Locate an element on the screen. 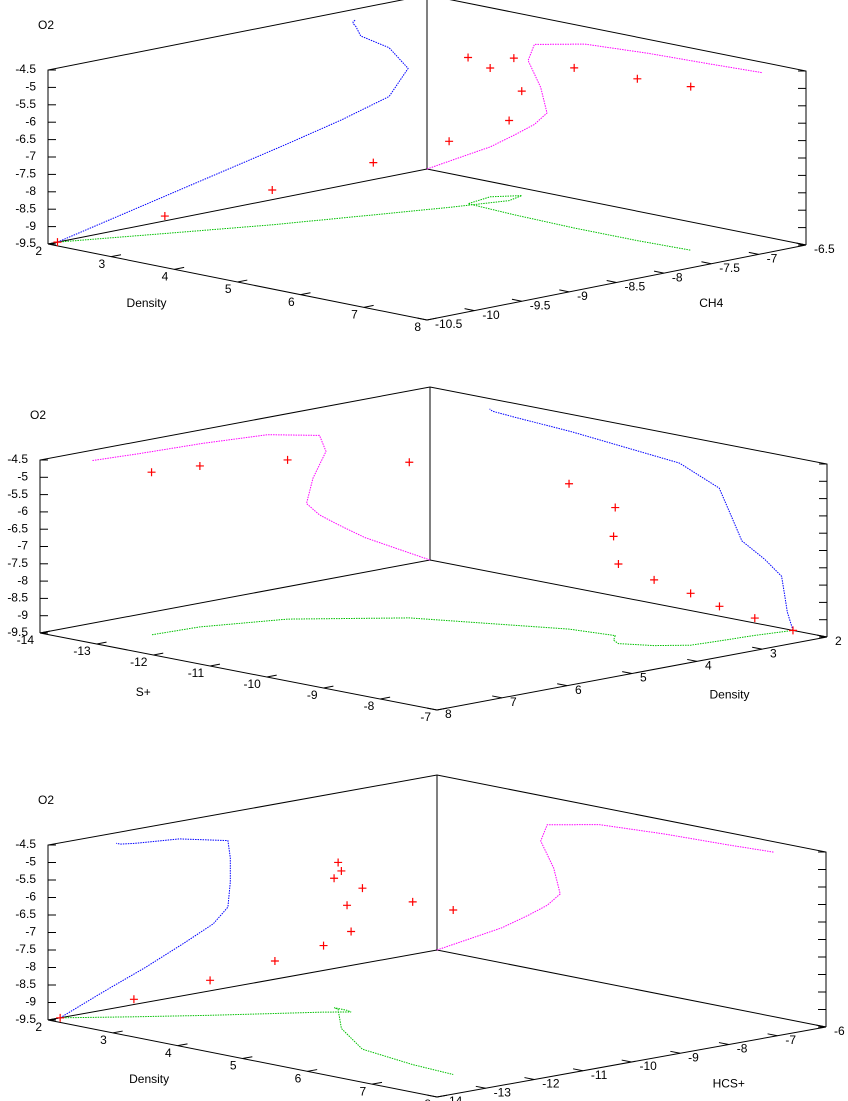 The height and width of the screenshot is (1101, 848). b-tick-label: 6 is located at coordinates (578, 690).